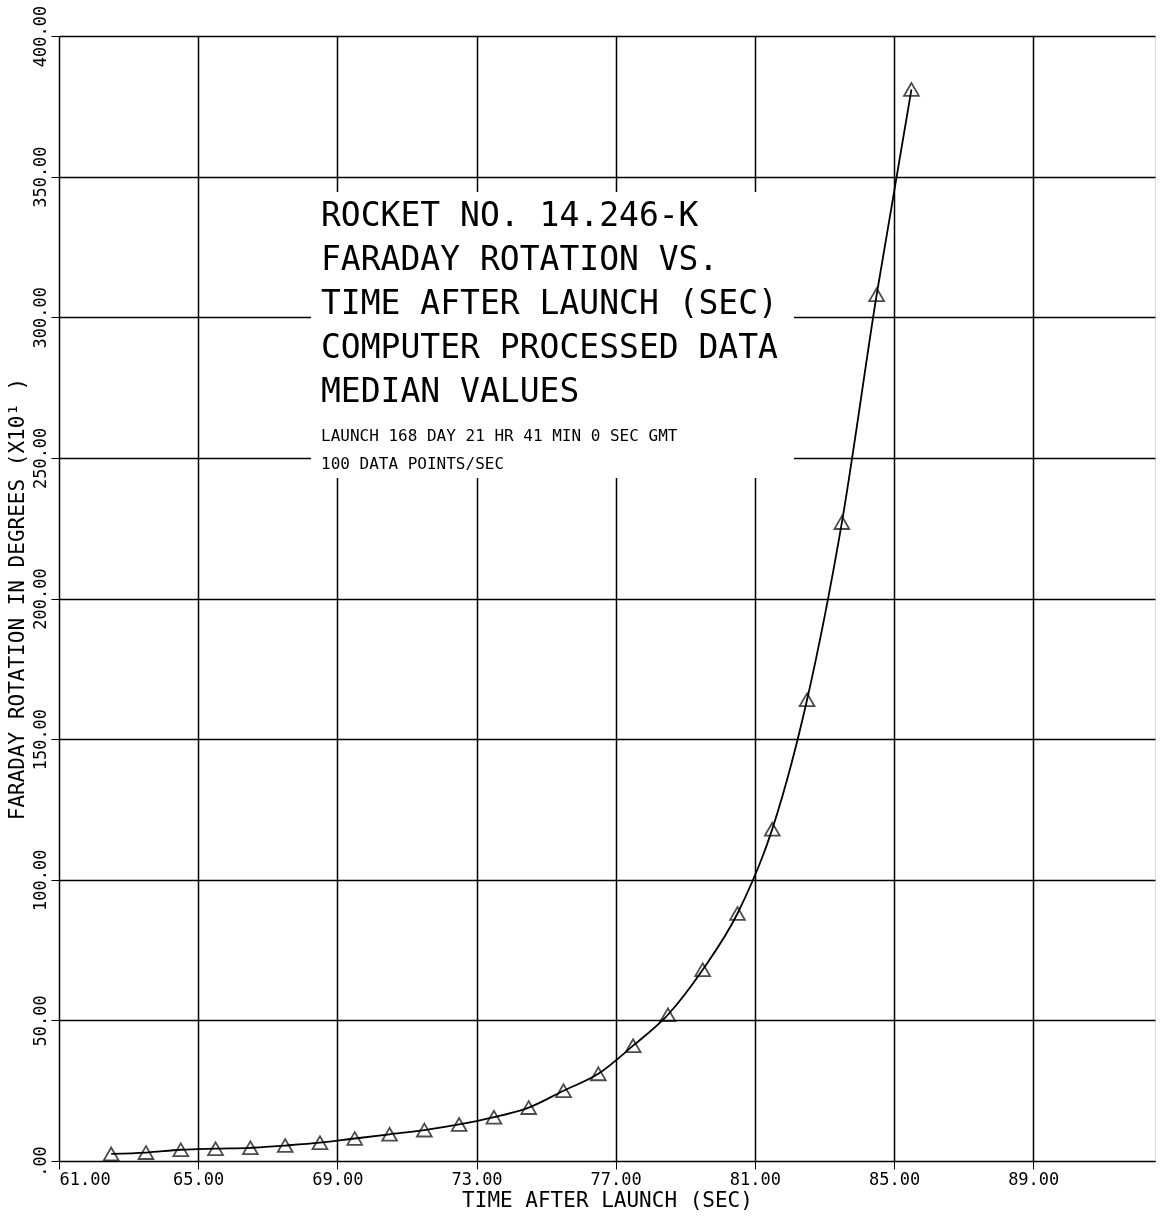 The width and height of the screenshot is (1165, 1220). I want to click on annotation: LAUNCH 168 DAY 21 HR 41 MIN 0 SEC GMT, so click(499, 435).